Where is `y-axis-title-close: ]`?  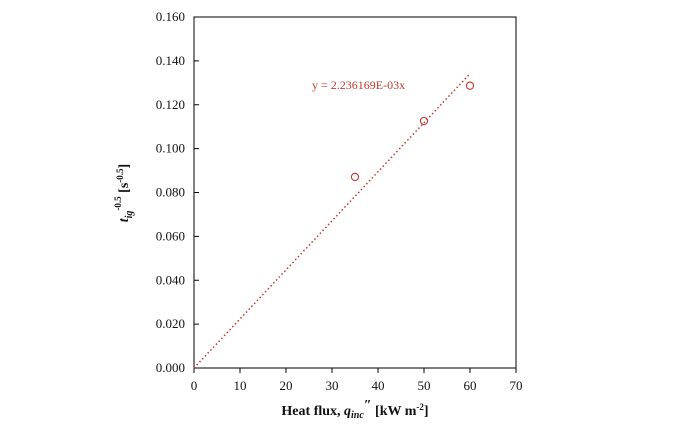
y-axis-title-close: ] is located at coordinates (124, 166).